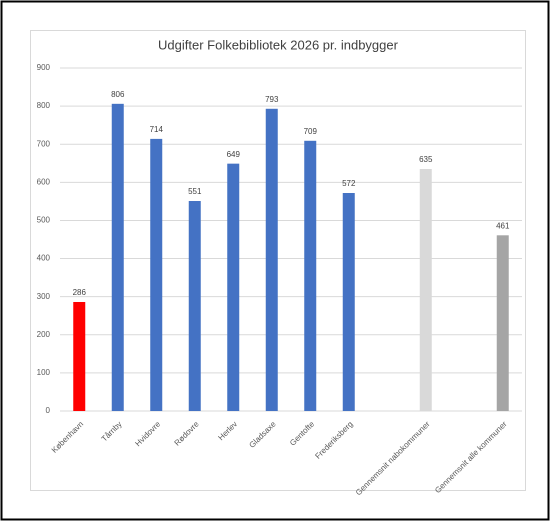 The height and width of the screenshot is (522, 551). Describe the element at coordinates (44, 296) in the screenshot. I see `y-tick-label: 300` at that location.